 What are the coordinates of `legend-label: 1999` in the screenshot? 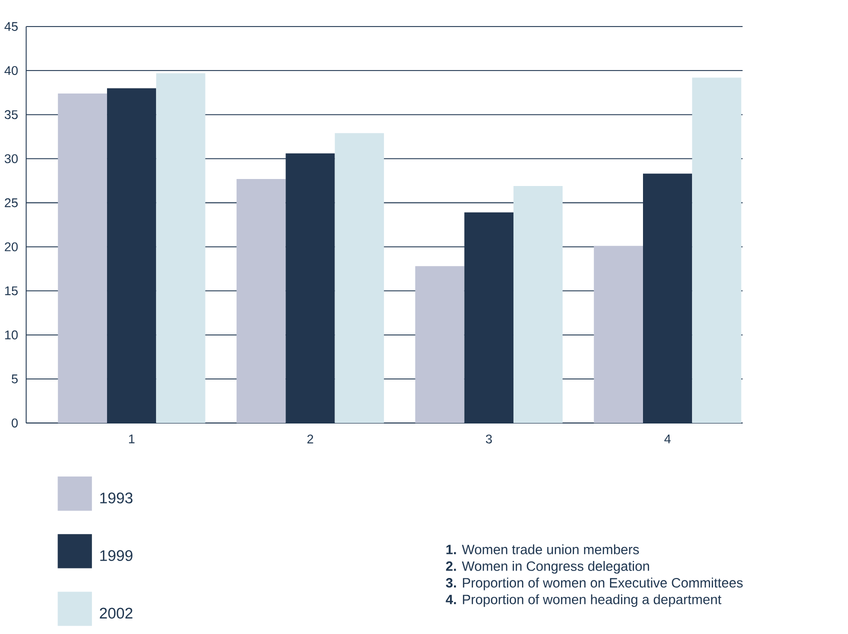 It's located at (116, 556).